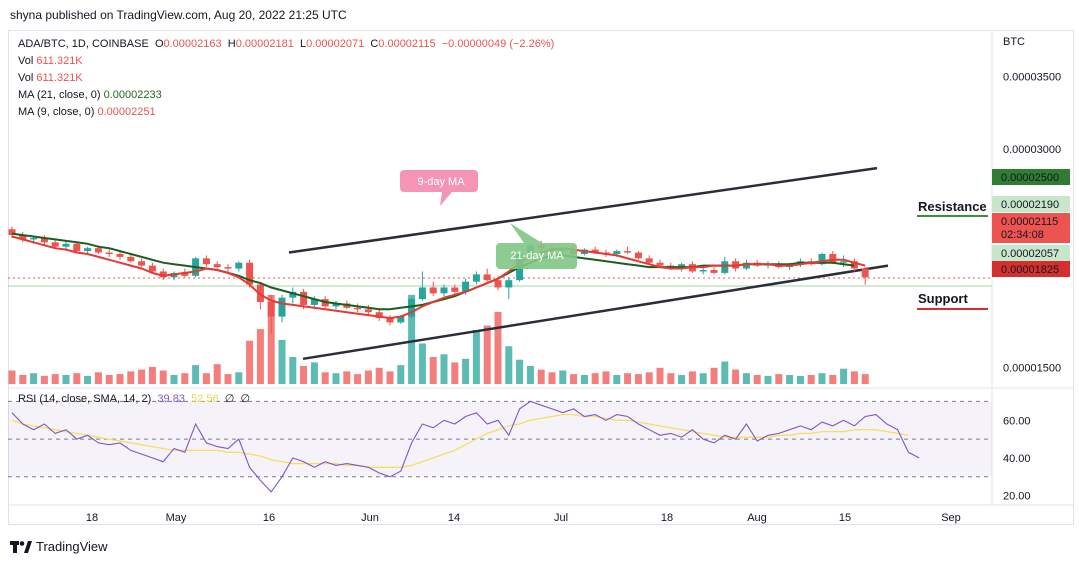  Describe the element at coordinates (269, 518) in the screenshot. I see `time-tick-2: 16` at that location.